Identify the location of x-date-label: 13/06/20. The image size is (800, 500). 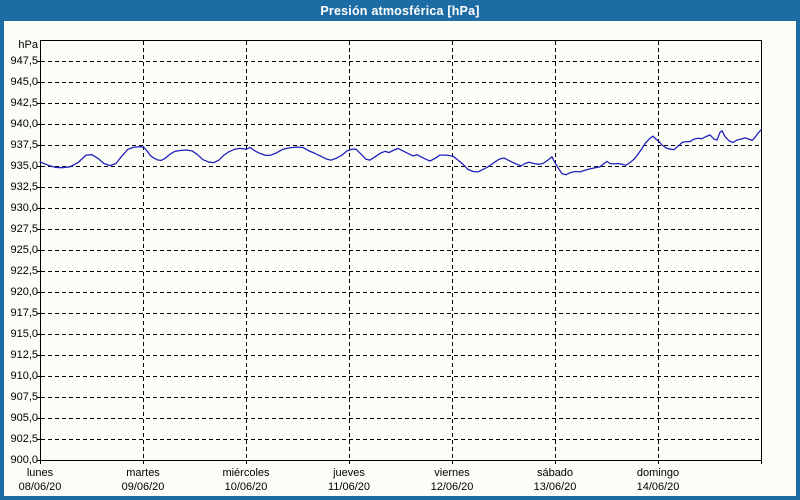
(555, 487).